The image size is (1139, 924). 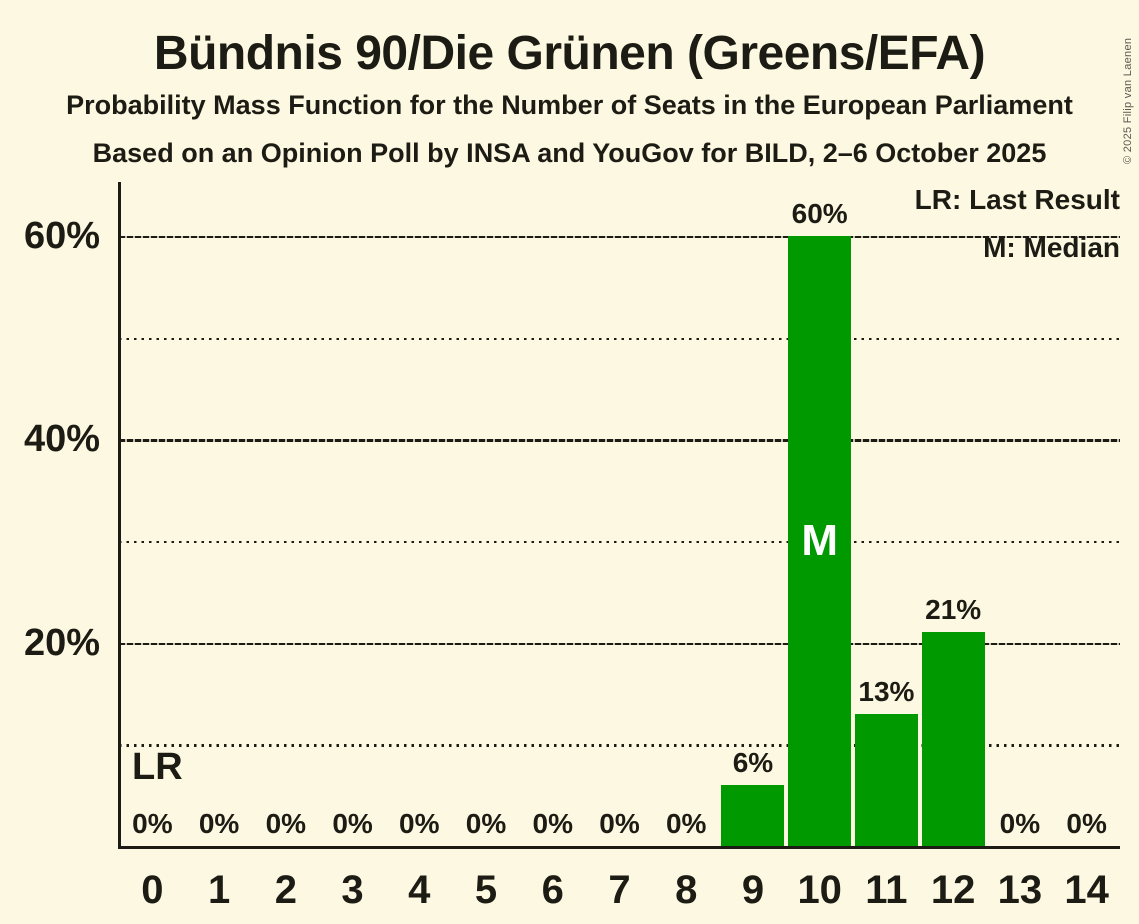 What do you see at coordinates (1051, 247) in the screenshot?
I see `legend-median: M: Median` at bounding box center [1051, 247].